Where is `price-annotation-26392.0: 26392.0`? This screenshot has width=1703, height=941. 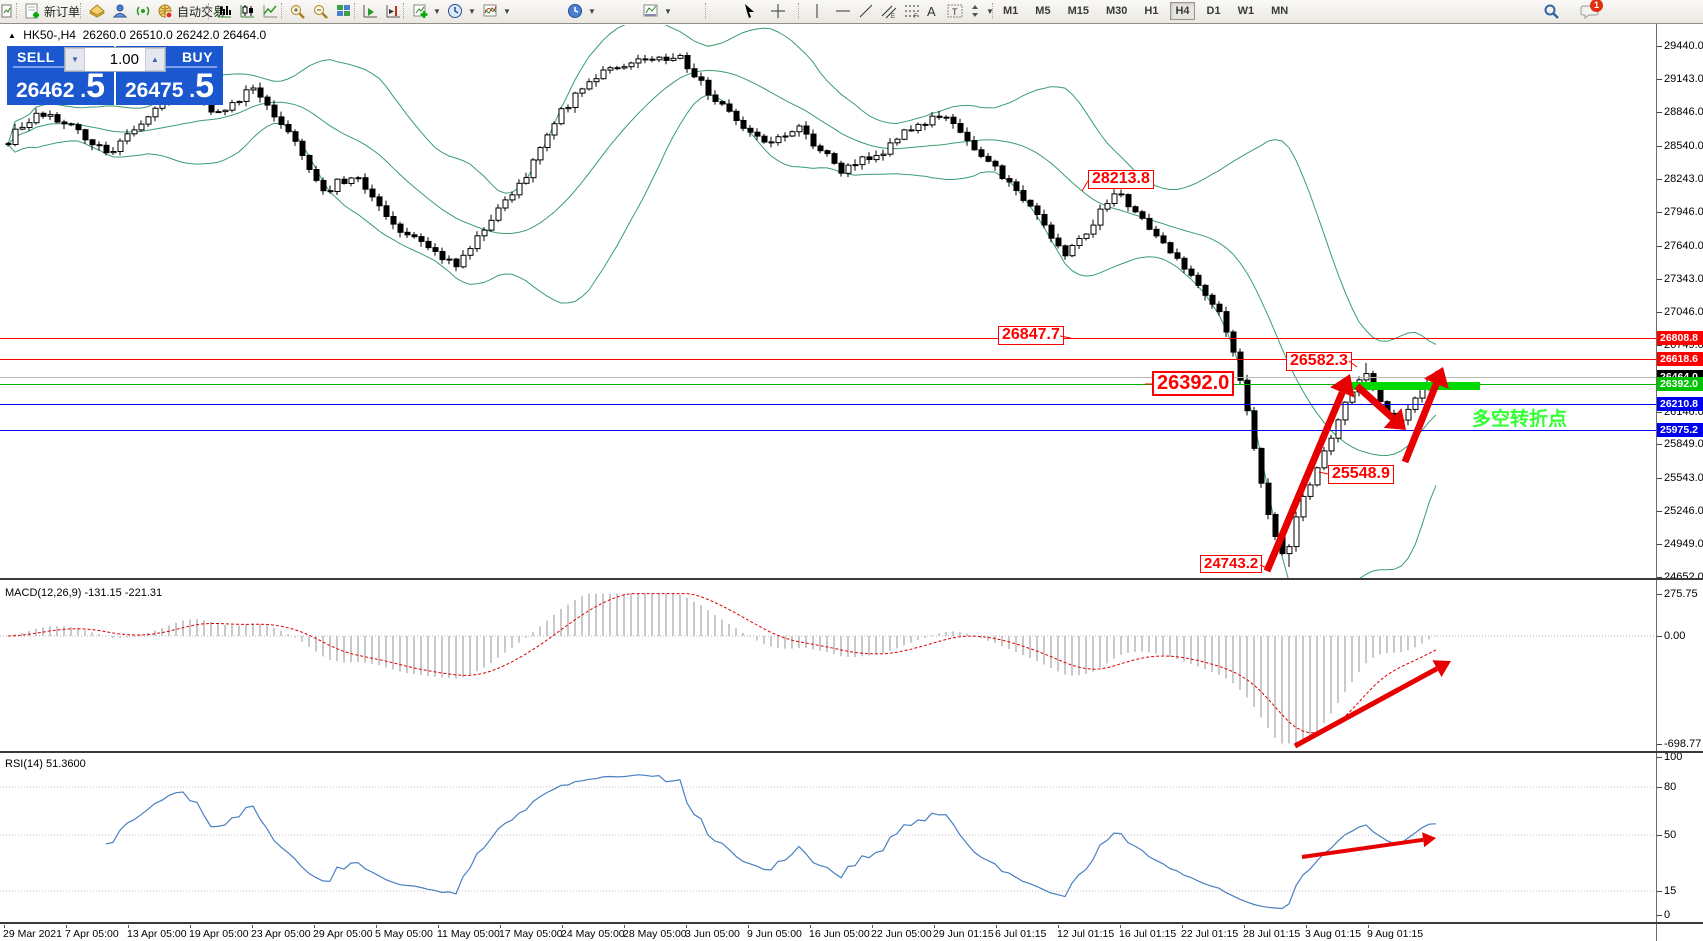
price-annotation-26392.0: 26392.0 is located at coordinates (1193, 384).